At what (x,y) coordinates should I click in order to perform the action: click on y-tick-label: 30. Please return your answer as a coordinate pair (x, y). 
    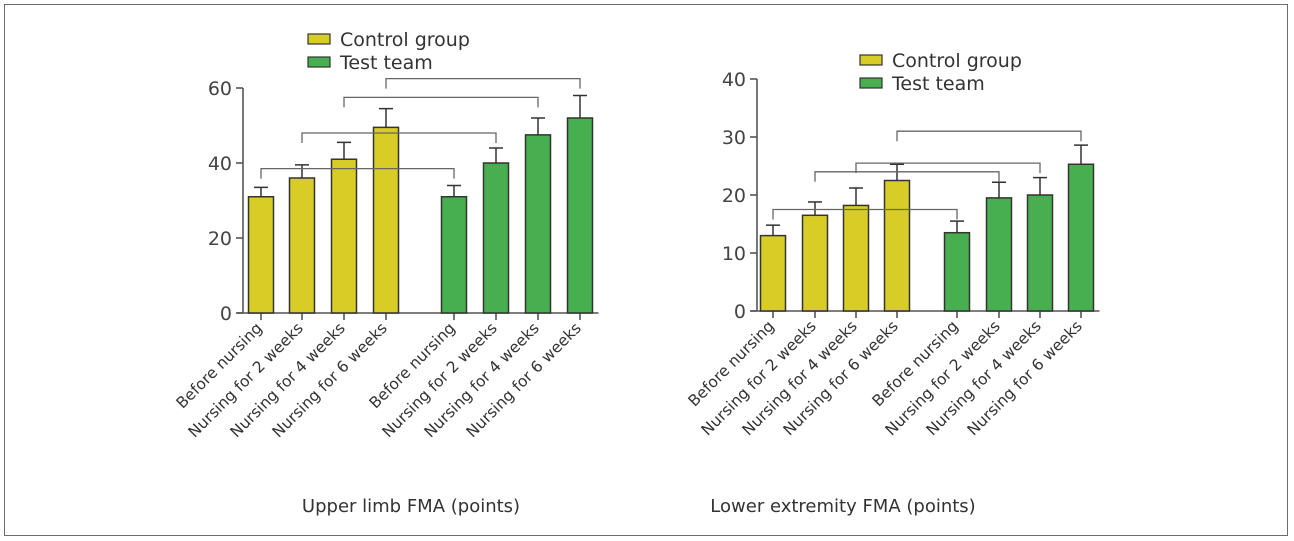
    Looking at the image, I should click on (734, 138).